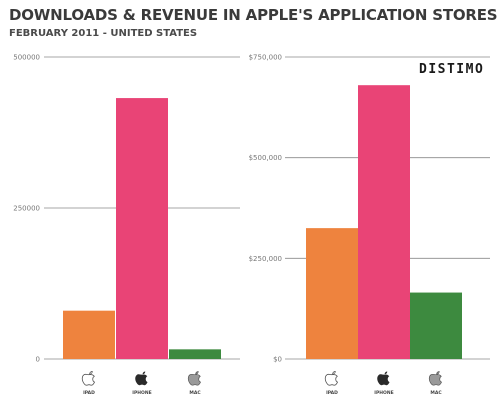 The image size is (500, 407). Describe the element at coordinates (38, 360) in the screenshot. I see `y-tick-label: 0` at that location.